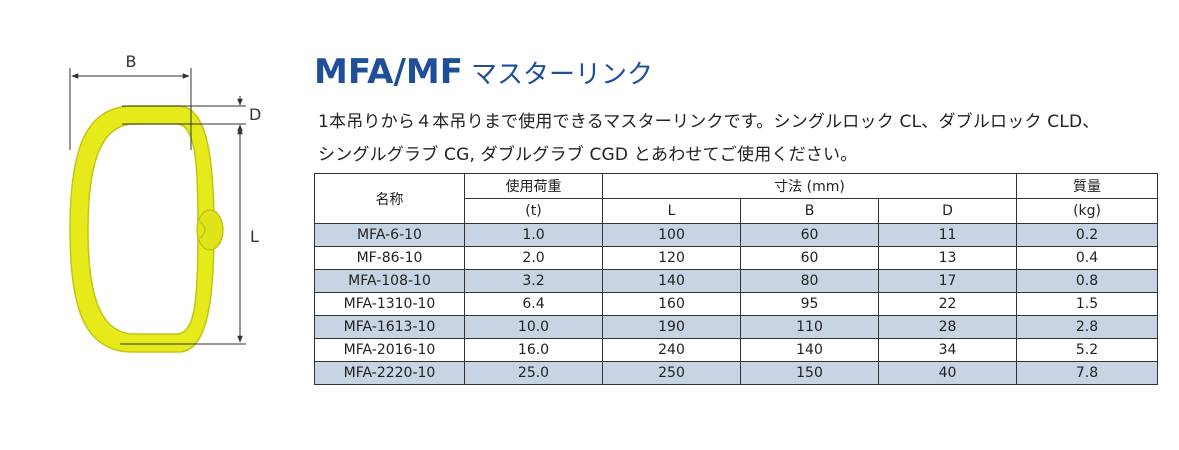 The height and width of the screenshot is (450, 1179). I want to click on cell-load: 3.2, so click(533, 281).